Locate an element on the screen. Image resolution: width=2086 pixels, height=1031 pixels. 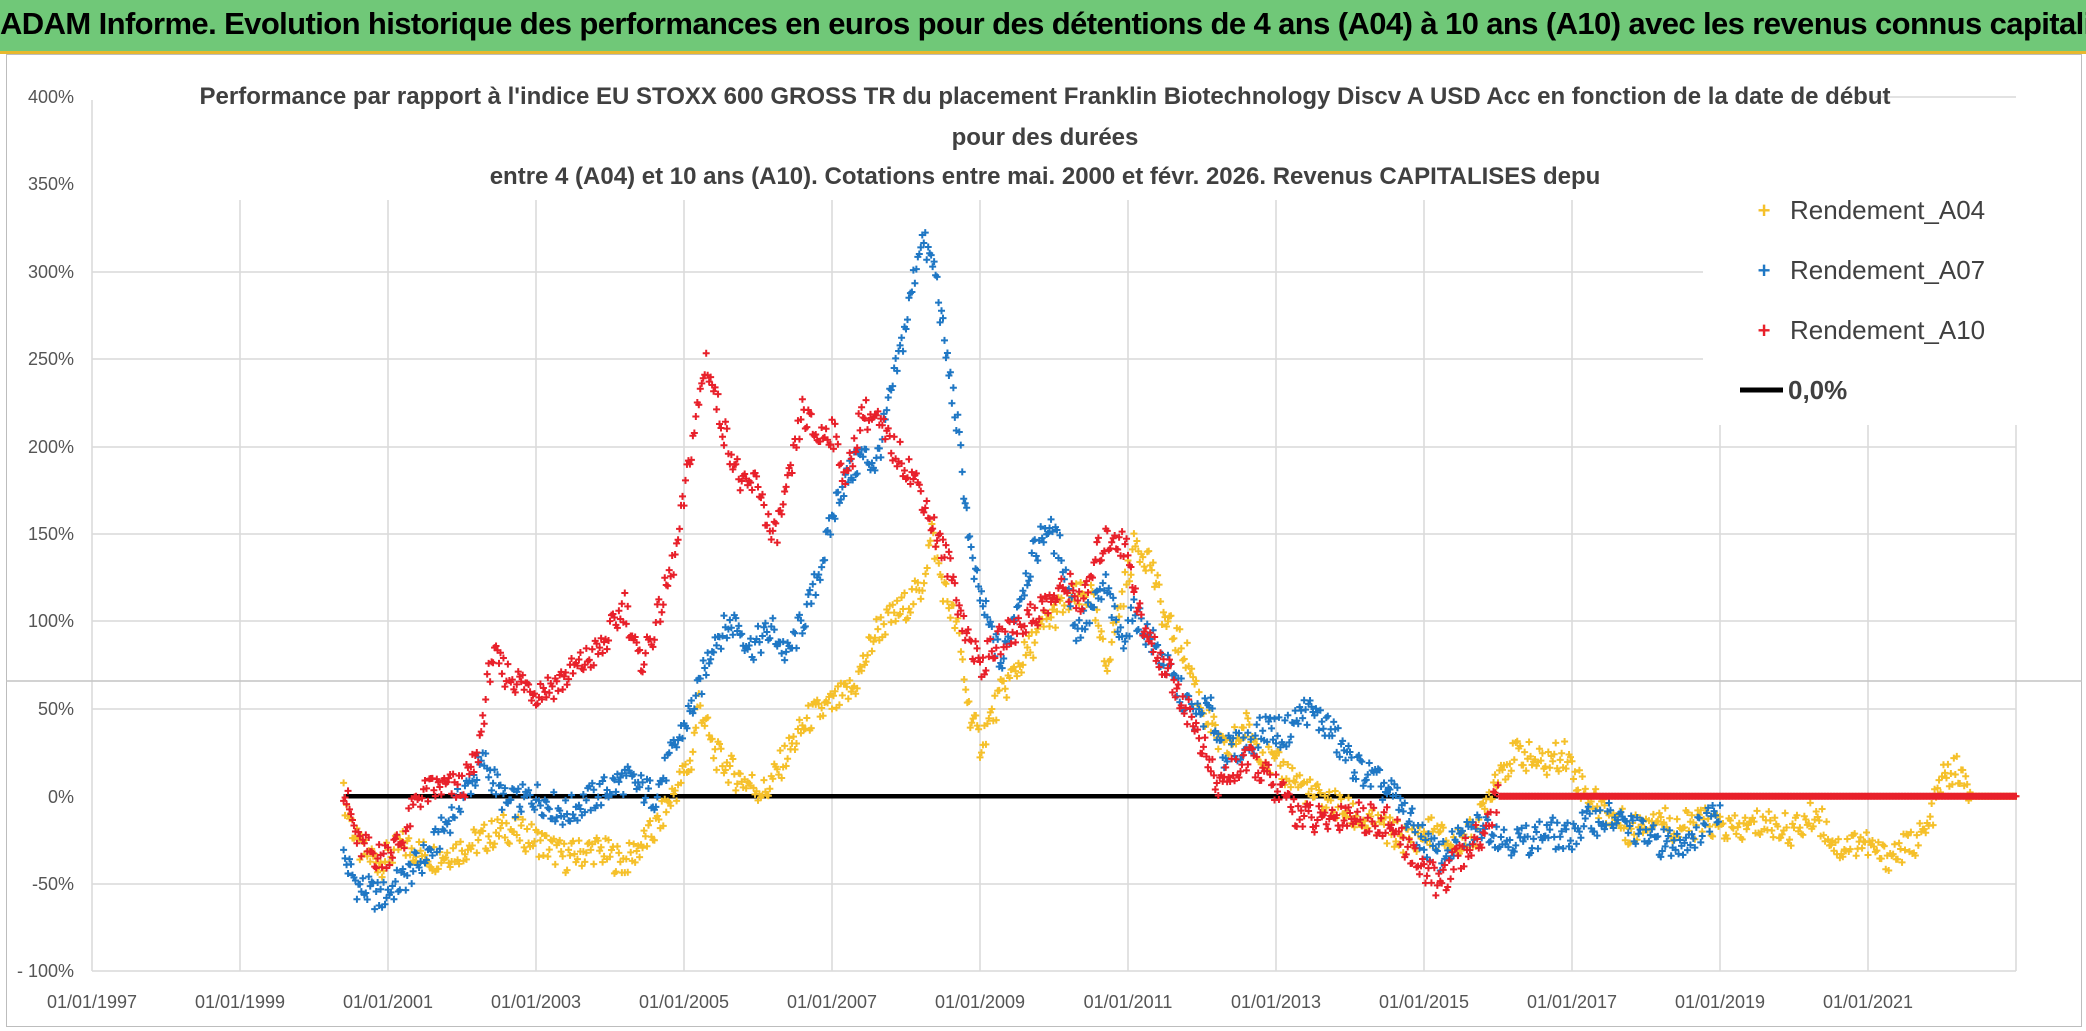
legend-label-zero: 0,0% is located at coordinates (1817, 390).